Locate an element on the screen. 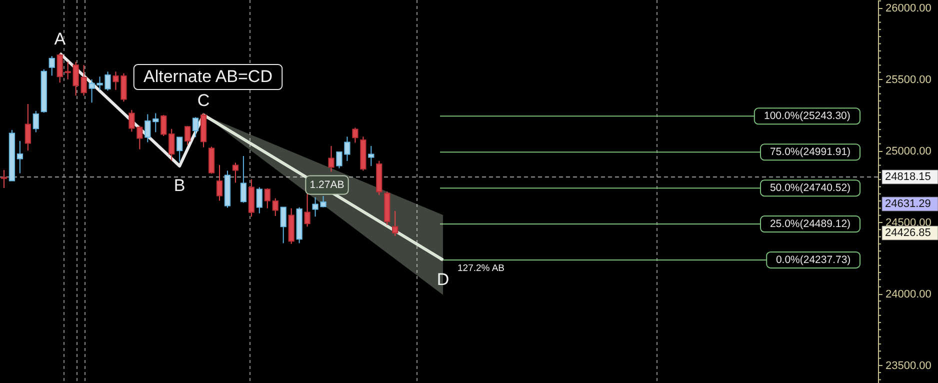 The height and width of the screenshot is (383, 938). ref-line-label: 25.0%(24489.12) is located at coordinates (810, 224).